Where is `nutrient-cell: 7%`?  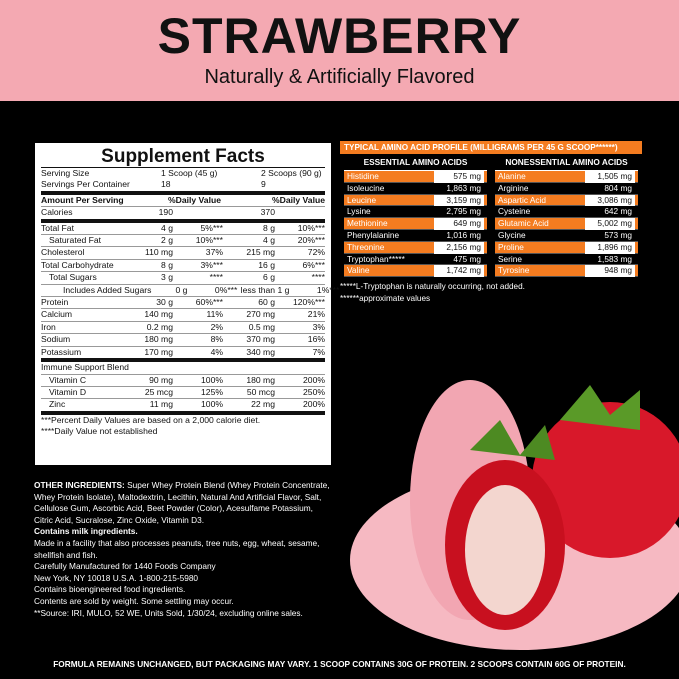
nutrient-cell: 7% is located at coordinates (318, 351).